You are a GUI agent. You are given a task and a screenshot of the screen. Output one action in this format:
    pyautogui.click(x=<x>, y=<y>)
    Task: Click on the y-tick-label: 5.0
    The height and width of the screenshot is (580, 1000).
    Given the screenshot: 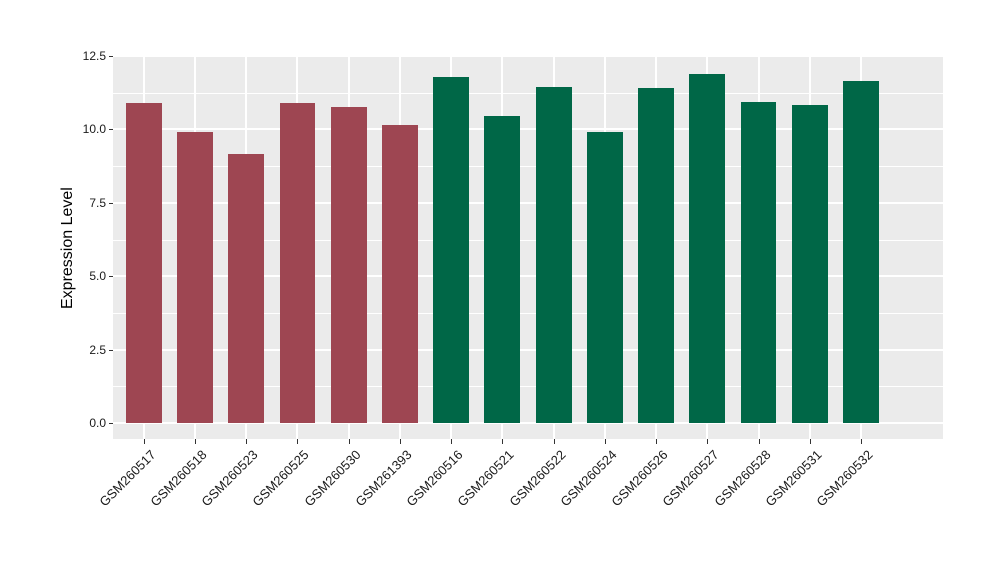 What is the action you would take?
    pyautogui.click(x=97, y=276)
    